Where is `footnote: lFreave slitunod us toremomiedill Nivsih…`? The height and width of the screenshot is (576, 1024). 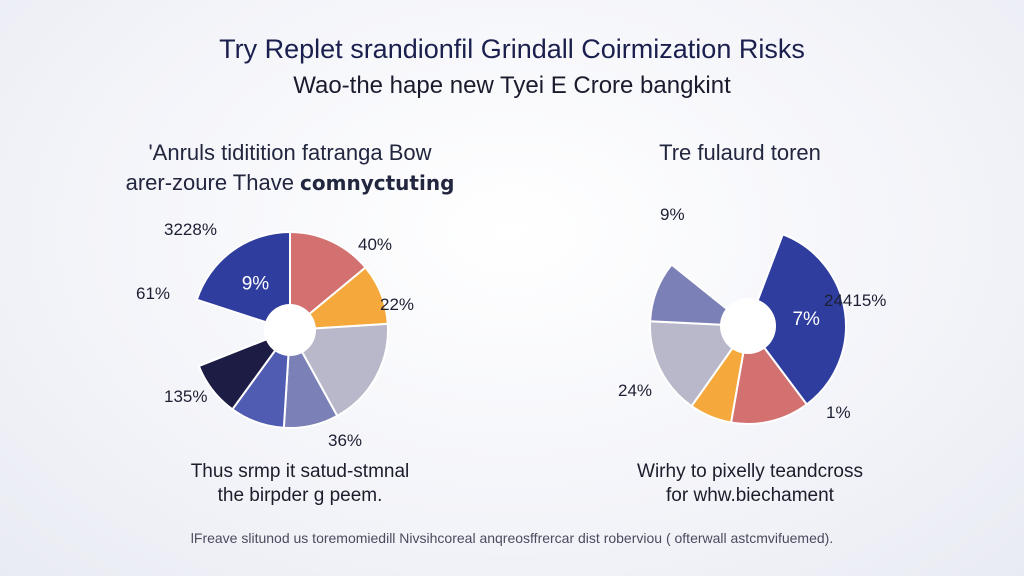
footnote: lFreave slitunod us toremomiedill Nivsih… is located at coordinates (512, 538).